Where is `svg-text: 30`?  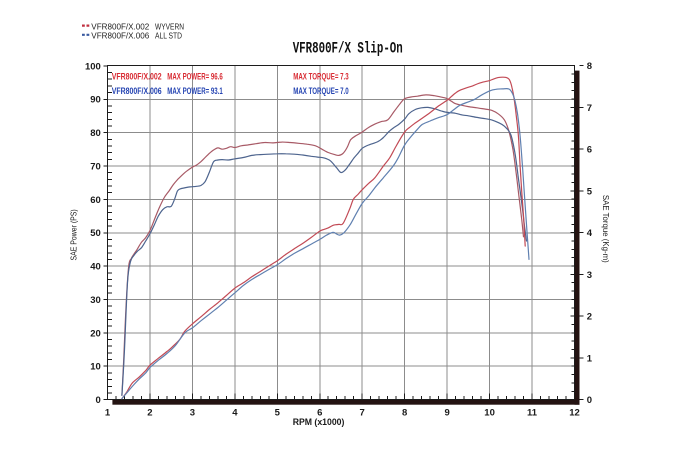 svg-text: 30 is located at coordinates (95, 300).